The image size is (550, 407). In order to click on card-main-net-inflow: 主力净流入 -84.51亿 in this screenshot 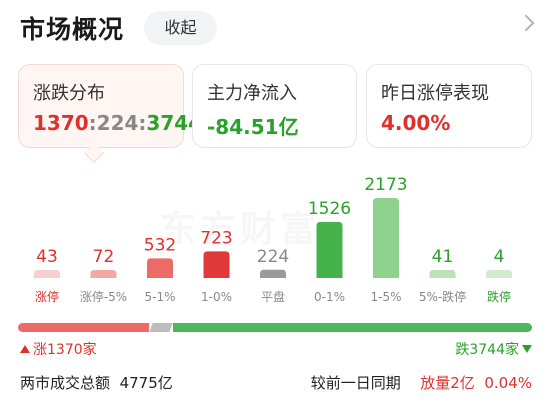, I will do `click(274, 106)`.